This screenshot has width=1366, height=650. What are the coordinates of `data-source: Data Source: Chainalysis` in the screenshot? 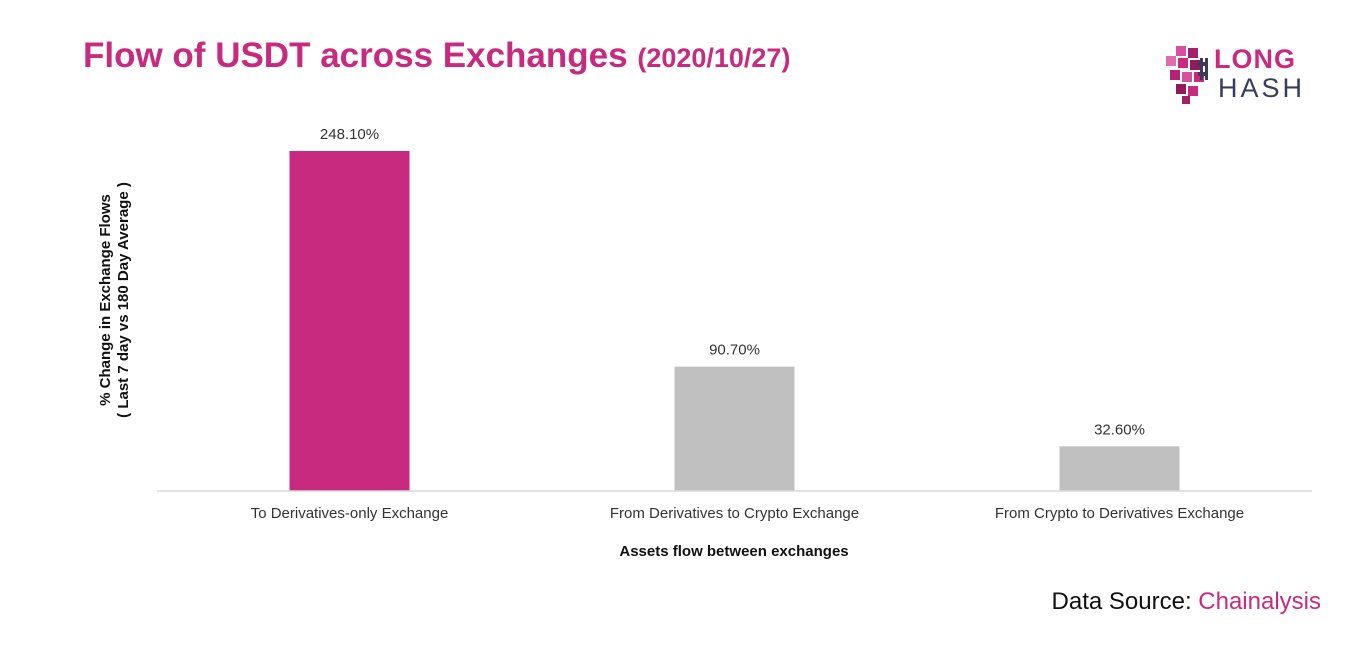 It's located at (1186, 602).